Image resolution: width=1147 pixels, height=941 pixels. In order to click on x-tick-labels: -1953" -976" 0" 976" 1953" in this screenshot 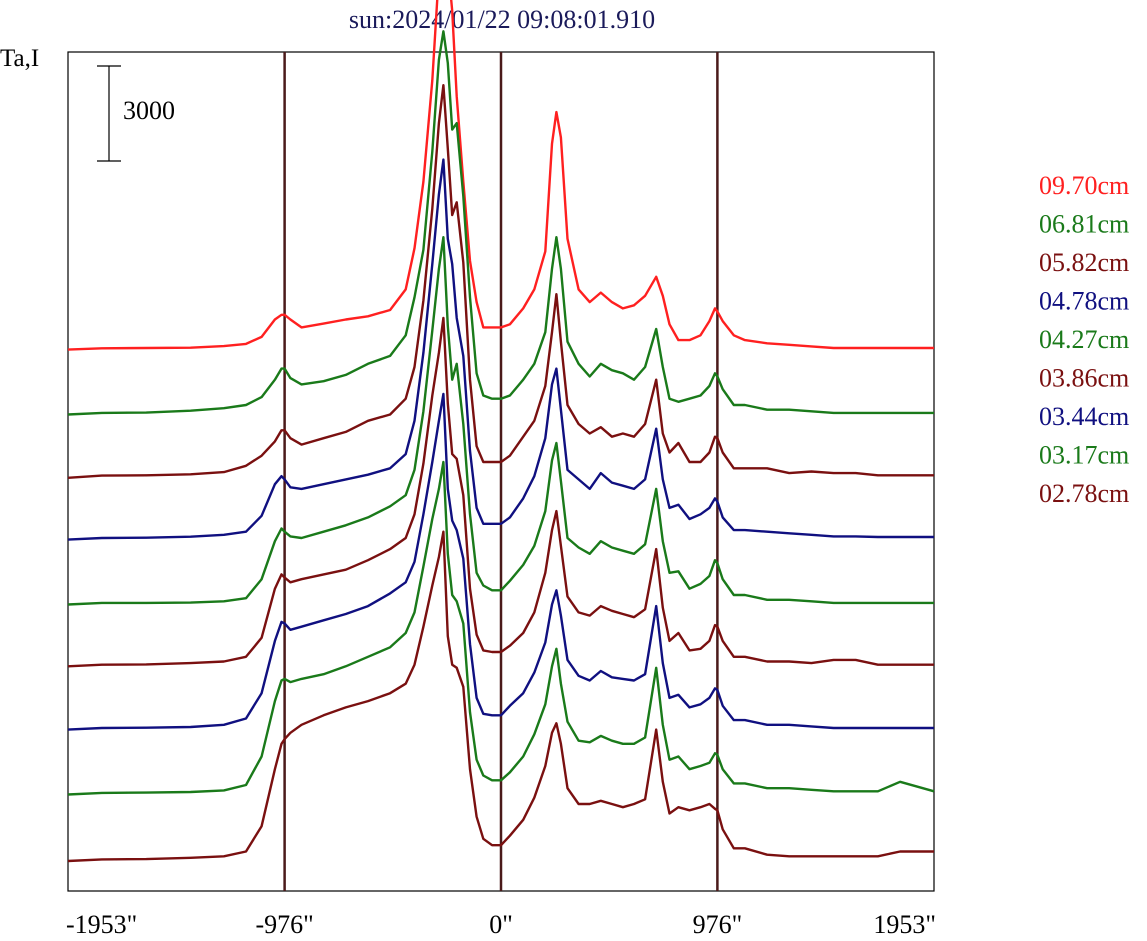, I will do `click(501, 924)`.